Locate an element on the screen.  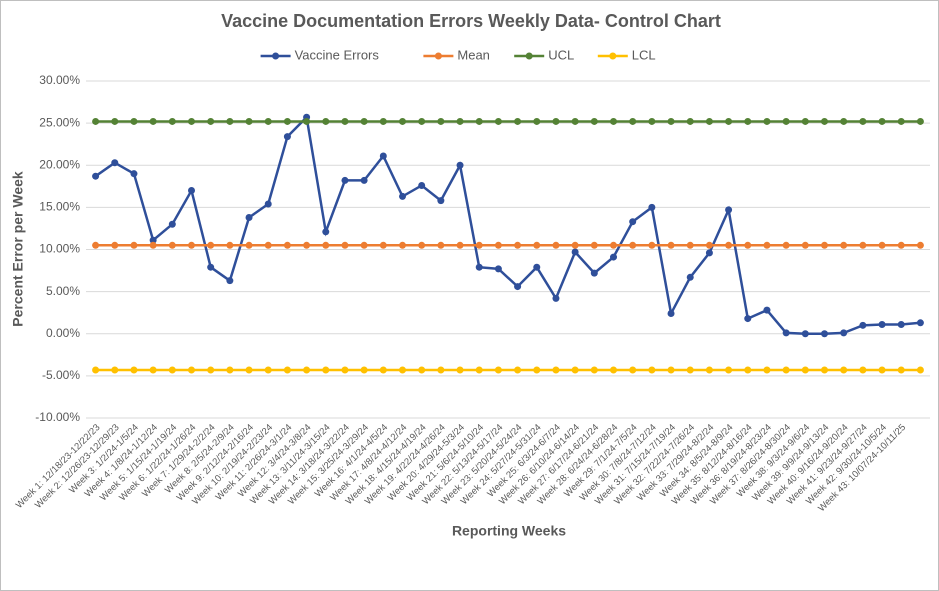
y-tick-label: 5.00% is located at coordinates (63, 291).